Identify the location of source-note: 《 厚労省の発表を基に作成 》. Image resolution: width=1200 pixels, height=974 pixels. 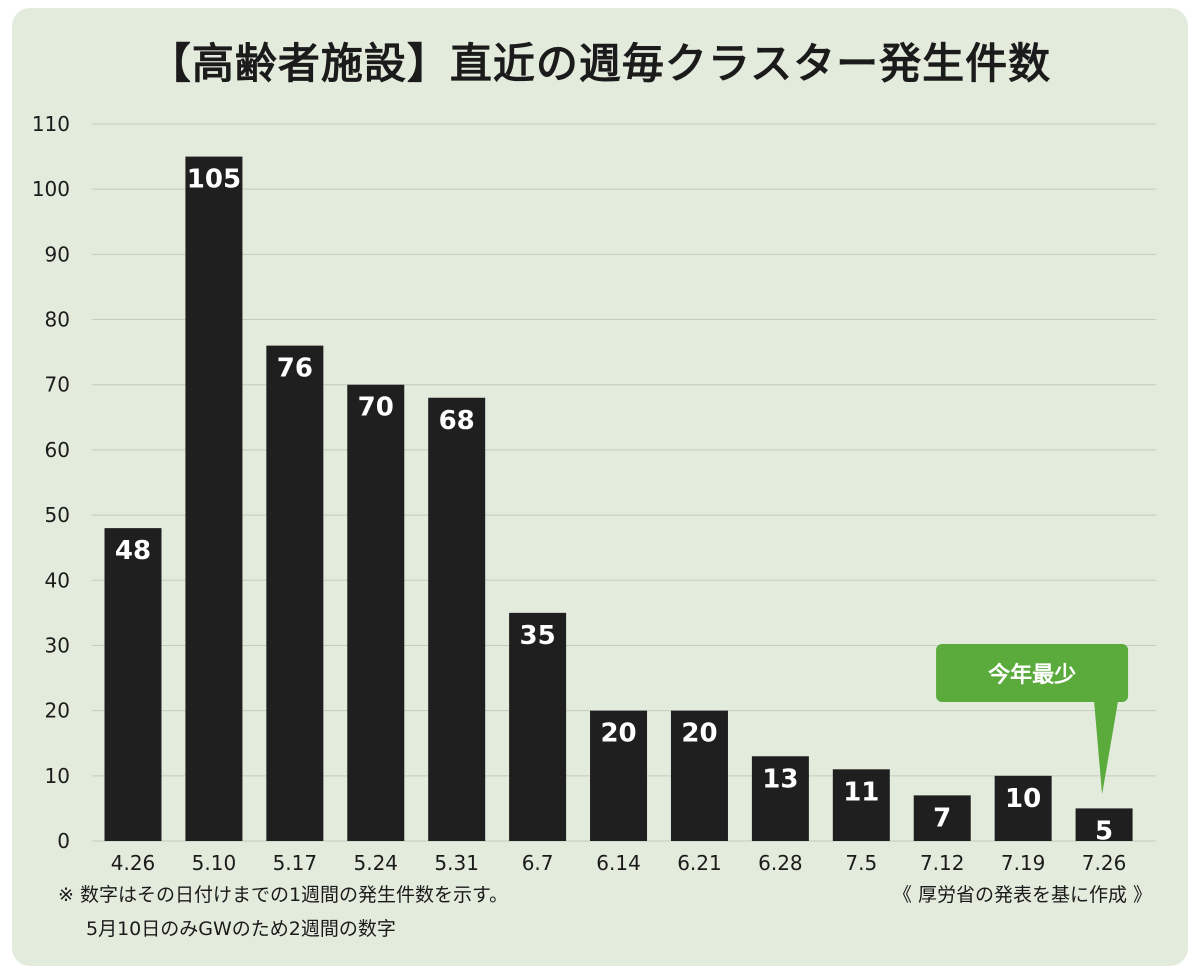
(1022, 895).